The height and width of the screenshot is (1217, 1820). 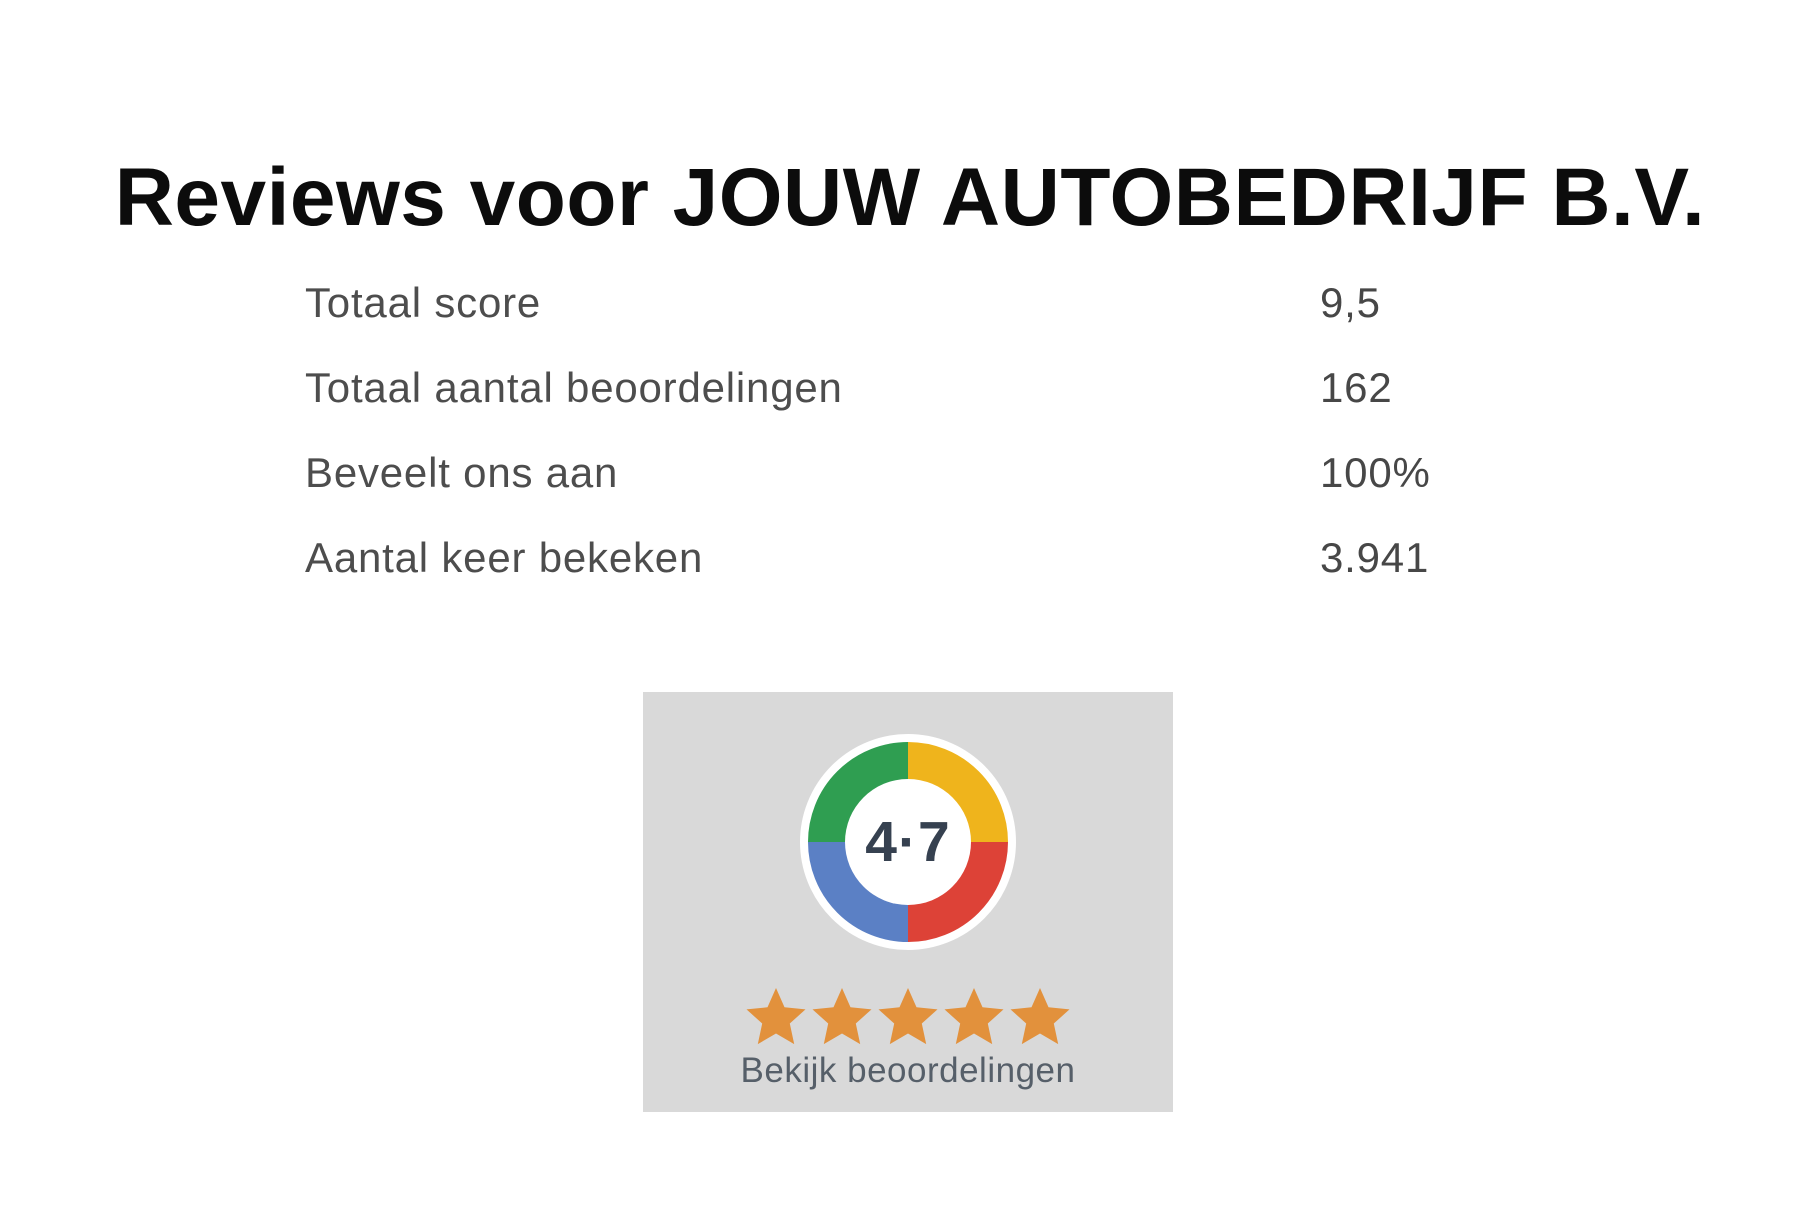 I want to click on review-badge-widget: 4·7 Bekijk beoordelingen, so click(x=908, y=902).